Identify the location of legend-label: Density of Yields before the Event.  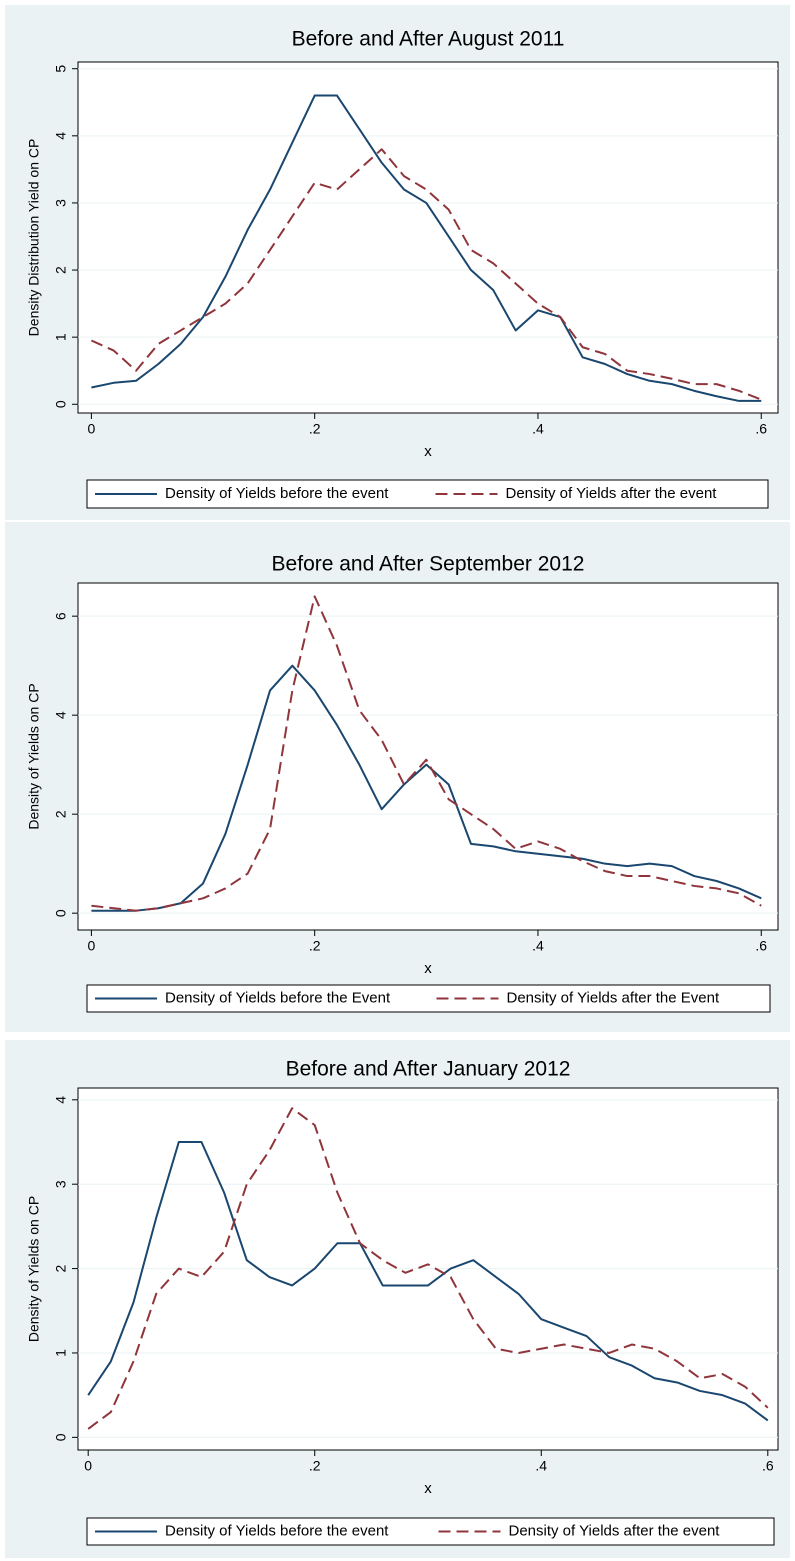
(278, 997).